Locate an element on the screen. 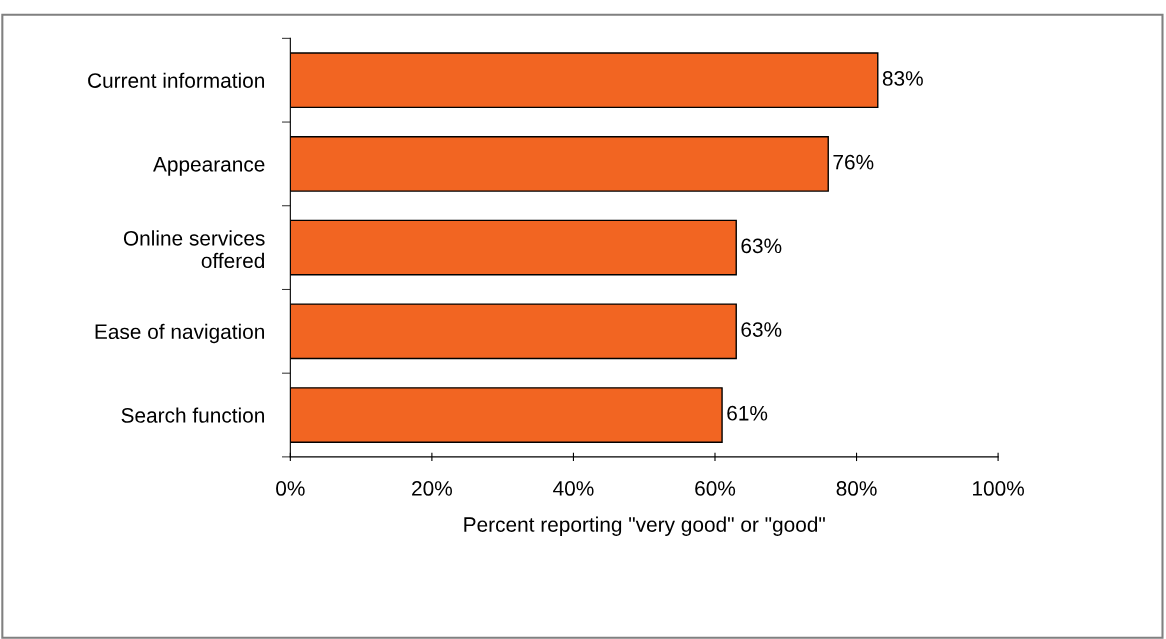 This screenshot has height=639, width=1166. data-label: 61% is located at coordinates (747, 413).